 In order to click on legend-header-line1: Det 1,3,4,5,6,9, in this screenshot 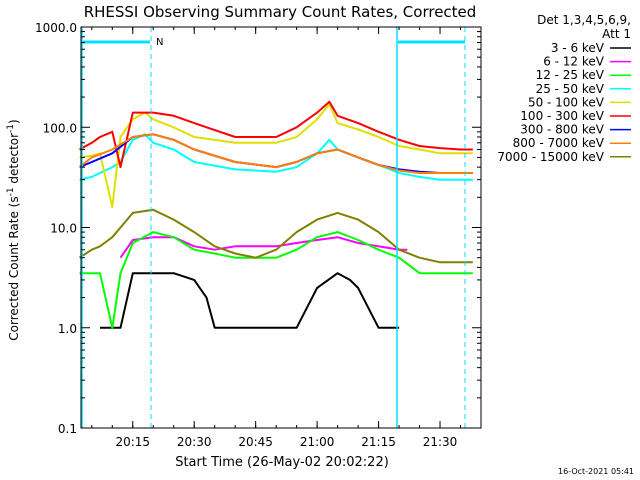, I will do `click(584, 20)`.